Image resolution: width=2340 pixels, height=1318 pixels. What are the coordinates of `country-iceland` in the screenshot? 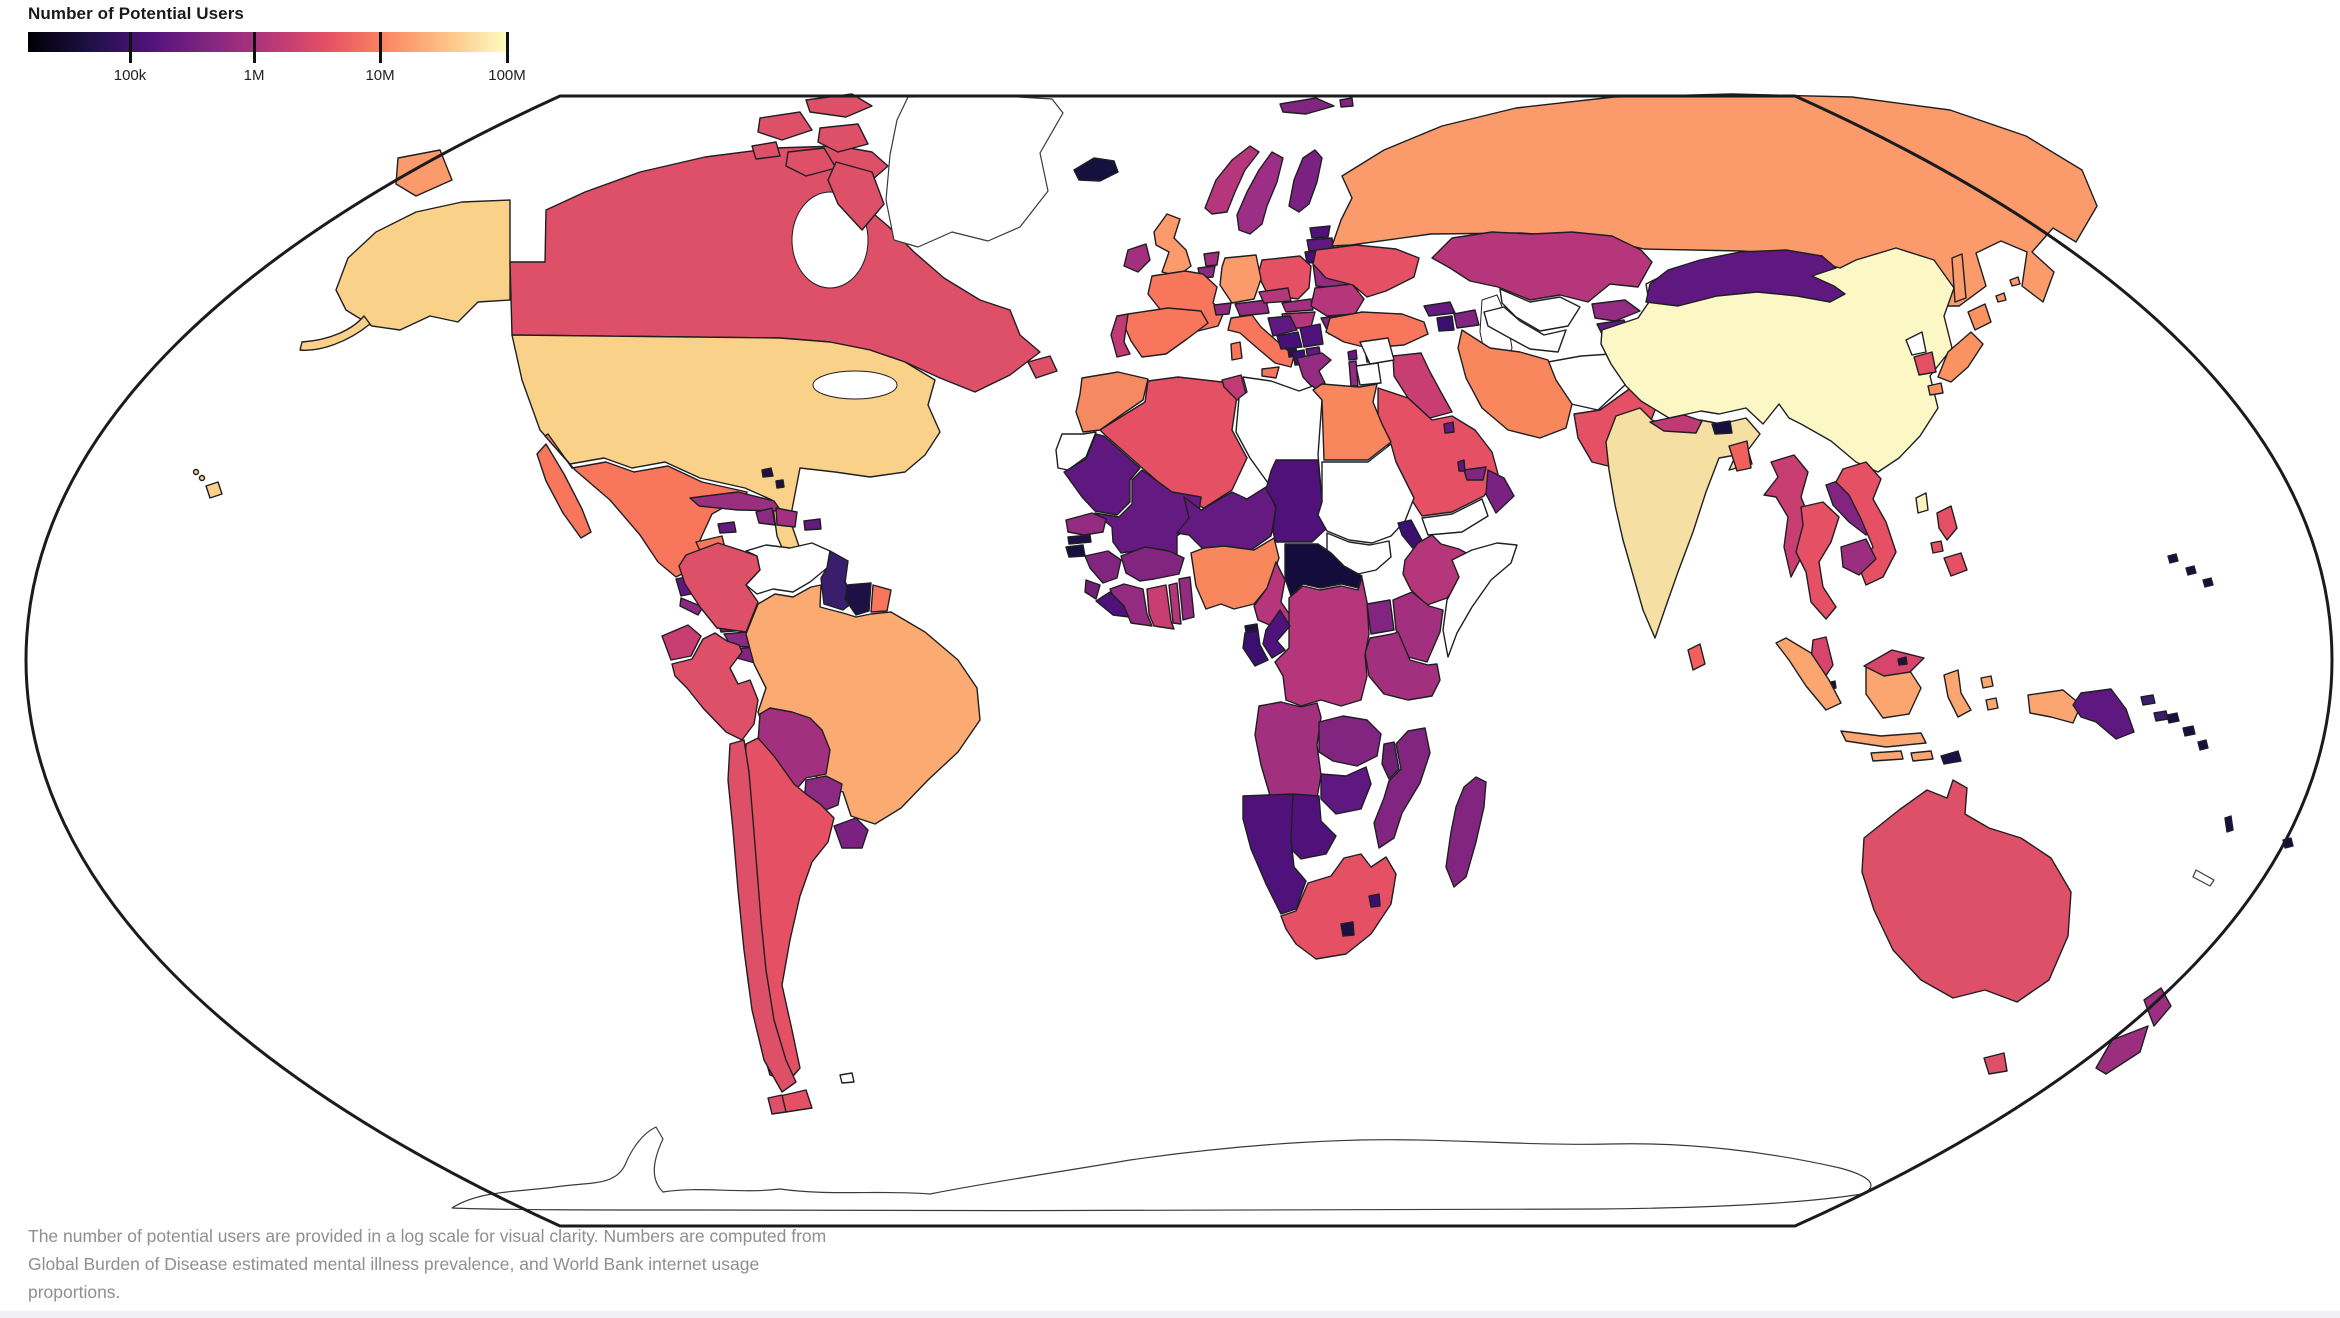 It's located at (1096, 169).